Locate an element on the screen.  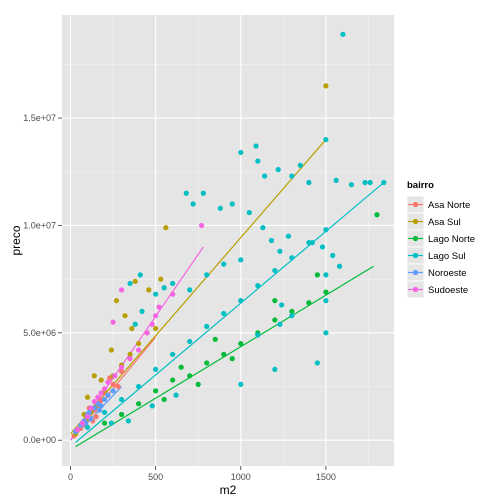
x-axis-ticks: 0 500 1000 1500 is located at coordinates (202, 474).